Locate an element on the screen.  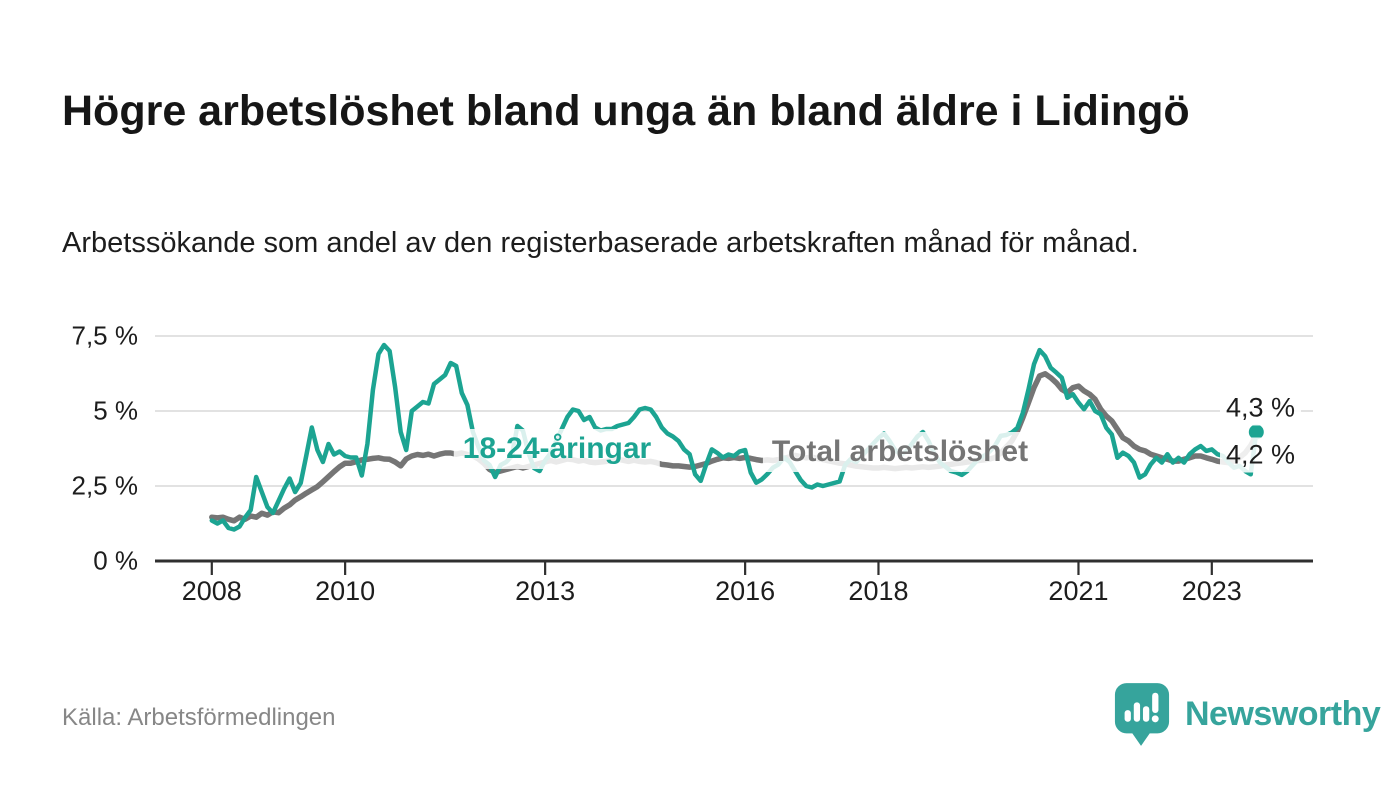
newsworthy-logo-text: Newsworthy is located at coordinates (1283, 713).